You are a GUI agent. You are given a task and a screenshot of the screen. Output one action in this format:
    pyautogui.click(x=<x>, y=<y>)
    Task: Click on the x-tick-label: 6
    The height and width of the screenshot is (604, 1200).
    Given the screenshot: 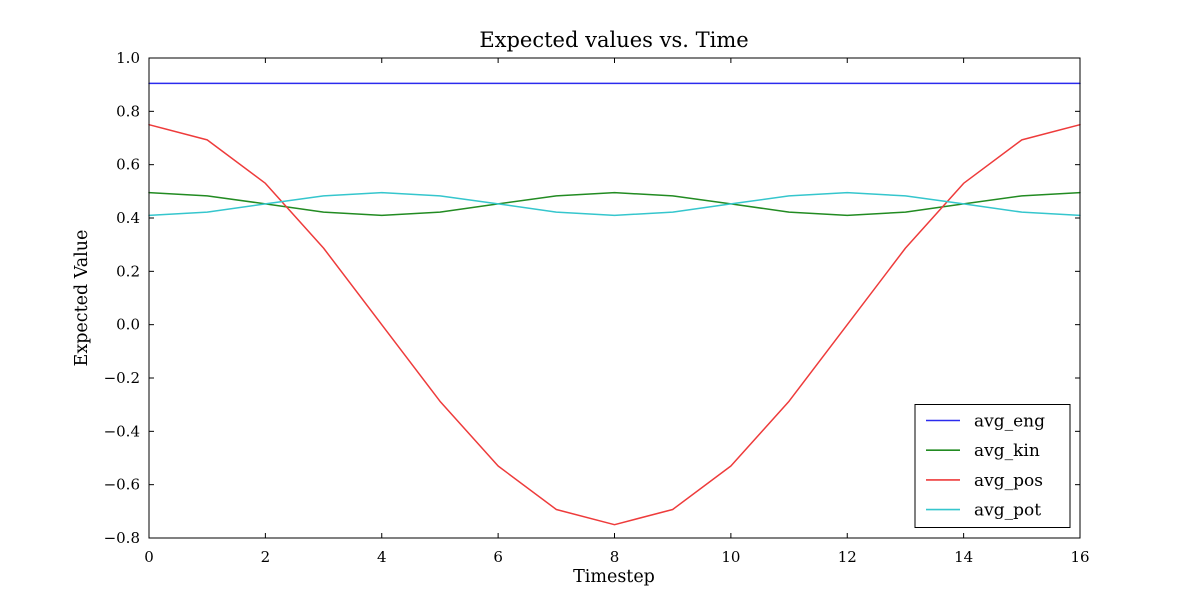 What is the action you would take?
    pyautogui.click(x=498, y=557)
    